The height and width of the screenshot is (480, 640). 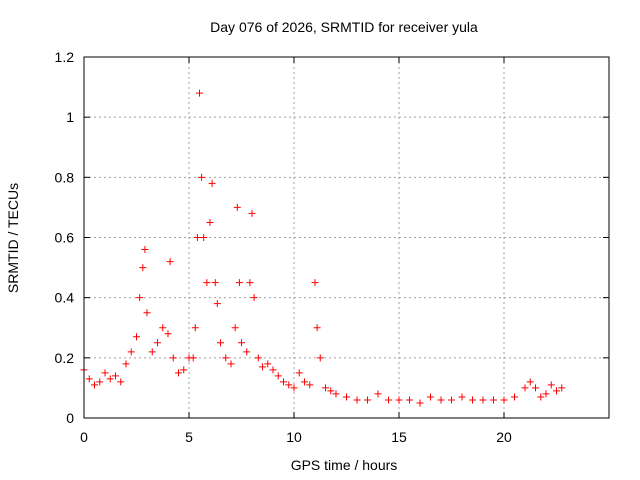 What do you see at coordinates (504, 437) in the screenshot?
I see `x-tick-label: 20` at bounding box center [504, 437].